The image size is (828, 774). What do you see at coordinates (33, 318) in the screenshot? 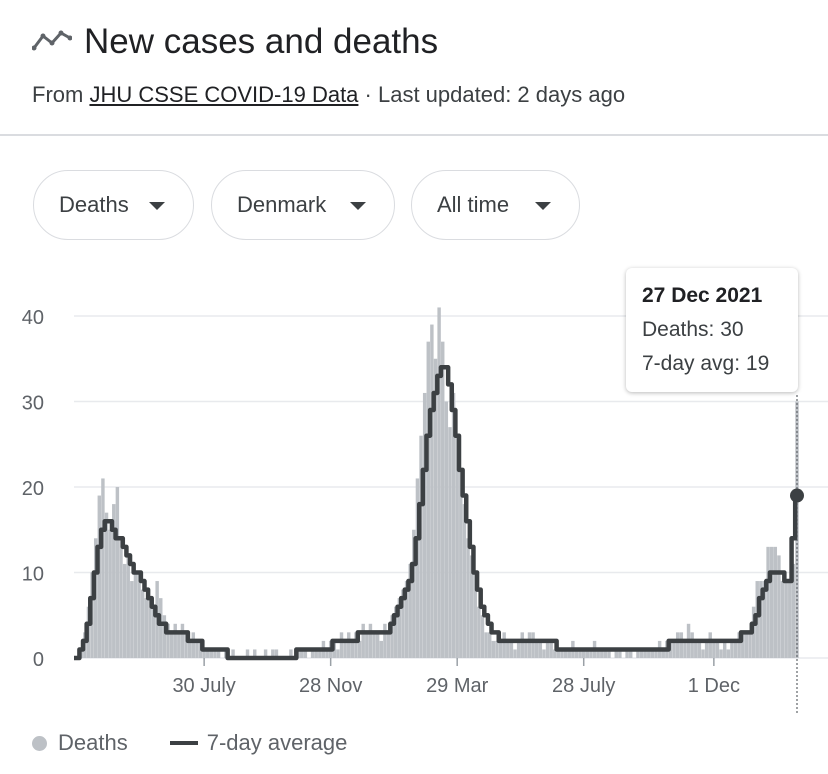
I see `y-tick-label: 40` at bounding box center [33, 318].